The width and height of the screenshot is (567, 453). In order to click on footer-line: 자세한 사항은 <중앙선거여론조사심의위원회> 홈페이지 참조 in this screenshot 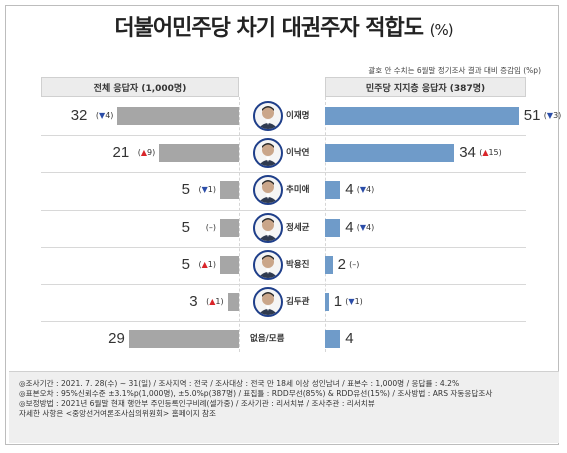, I will do `click(118, 413)`.